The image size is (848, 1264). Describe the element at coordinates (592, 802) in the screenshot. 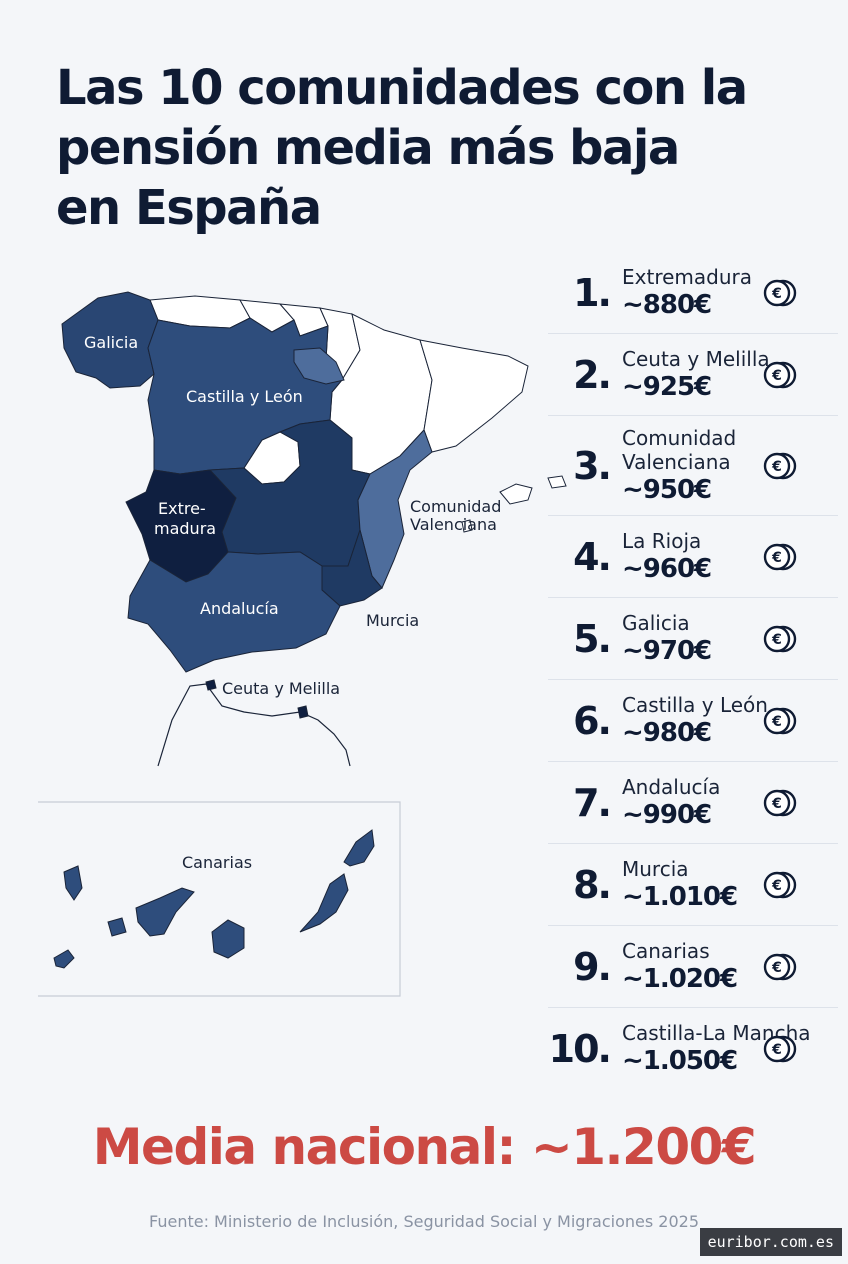

I see `rank-number: 7.` at that location.